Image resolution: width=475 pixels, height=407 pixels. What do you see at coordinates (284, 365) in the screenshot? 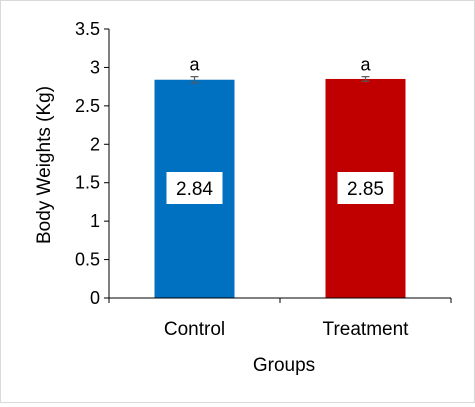
I see `x-axis-title: Groups` at bounding box center [284, 365].